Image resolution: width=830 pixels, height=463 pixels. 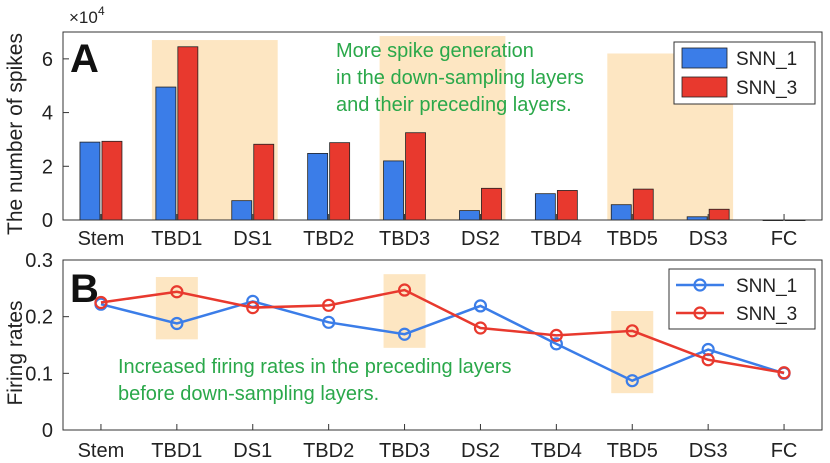 I want to click on y-exponent-label: ×10, so click(x=83, y=17).